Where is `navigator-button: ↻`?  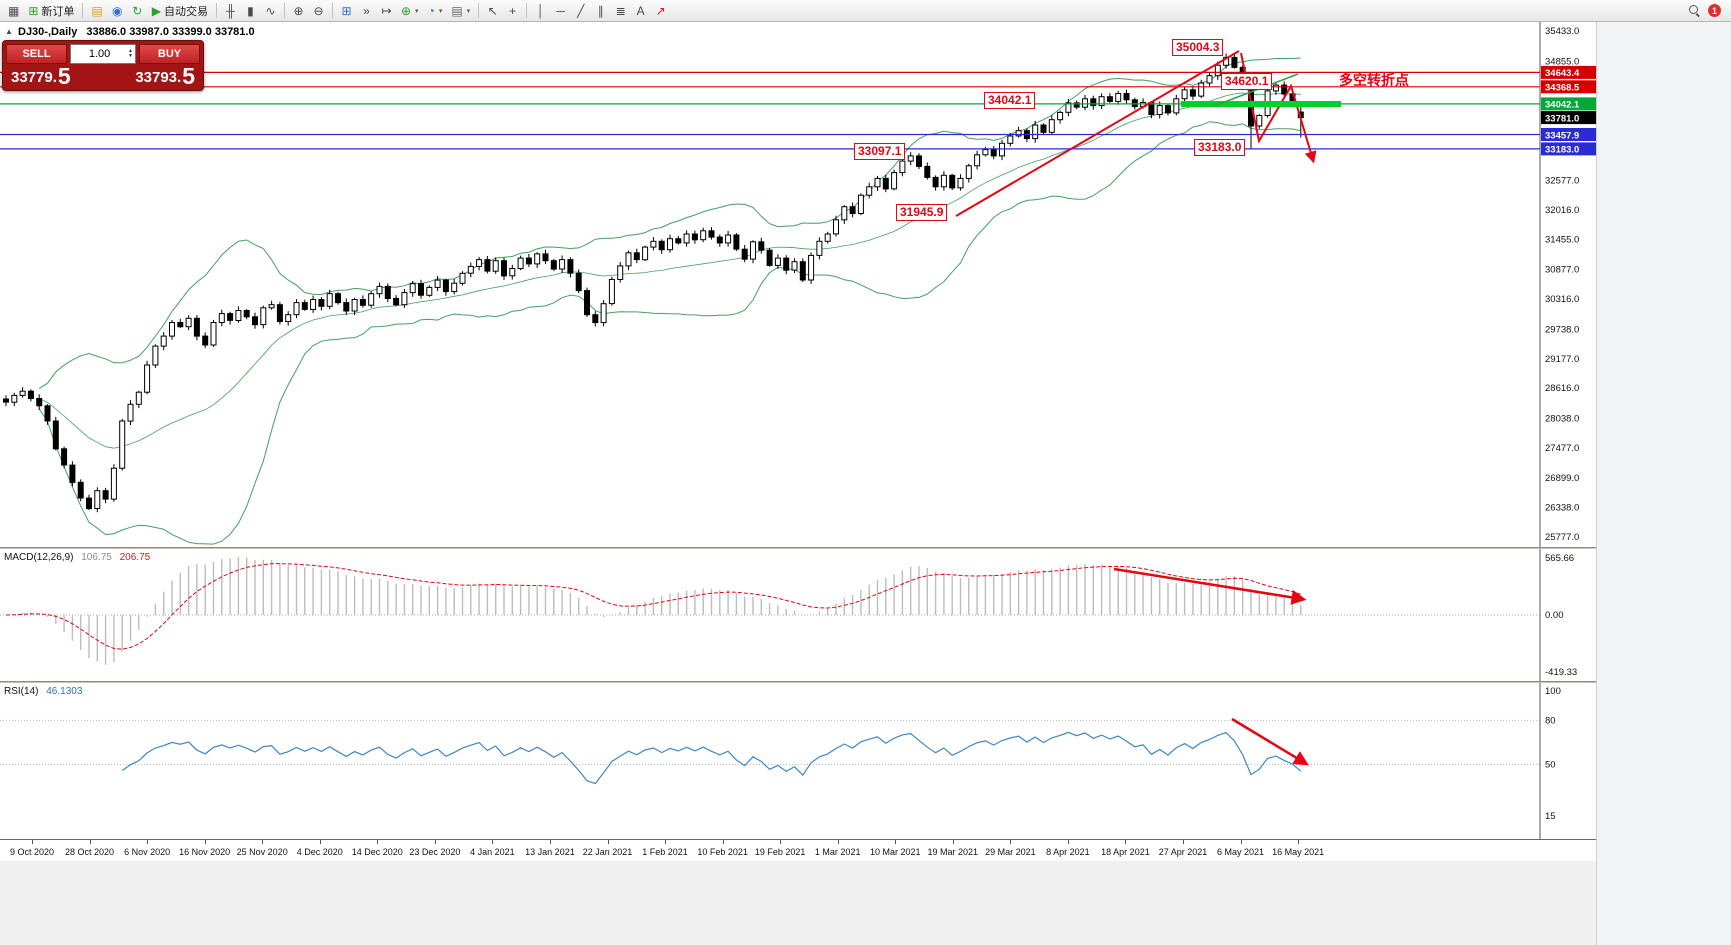
navigator-button: ↻ is located at coordinates (137, 11).